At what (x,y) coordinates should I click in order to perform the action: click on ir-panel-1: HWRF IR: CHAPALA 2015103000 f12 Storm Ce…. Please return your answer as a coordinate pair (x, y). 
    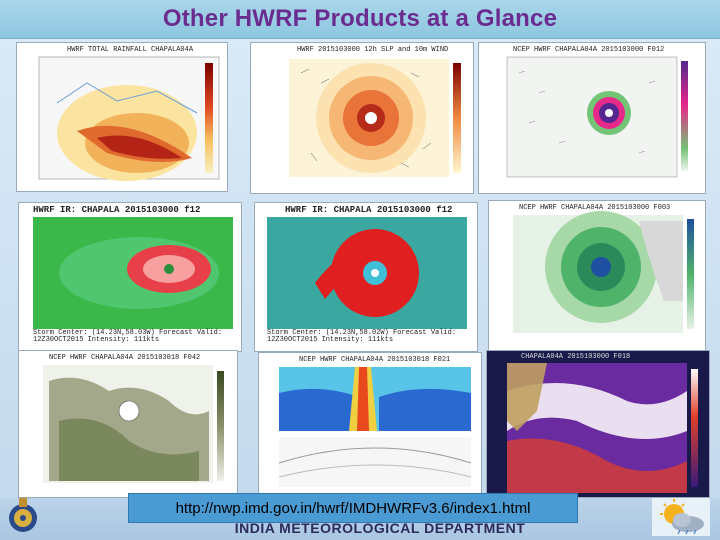
    Looking at the image, I should click on (130, 277).